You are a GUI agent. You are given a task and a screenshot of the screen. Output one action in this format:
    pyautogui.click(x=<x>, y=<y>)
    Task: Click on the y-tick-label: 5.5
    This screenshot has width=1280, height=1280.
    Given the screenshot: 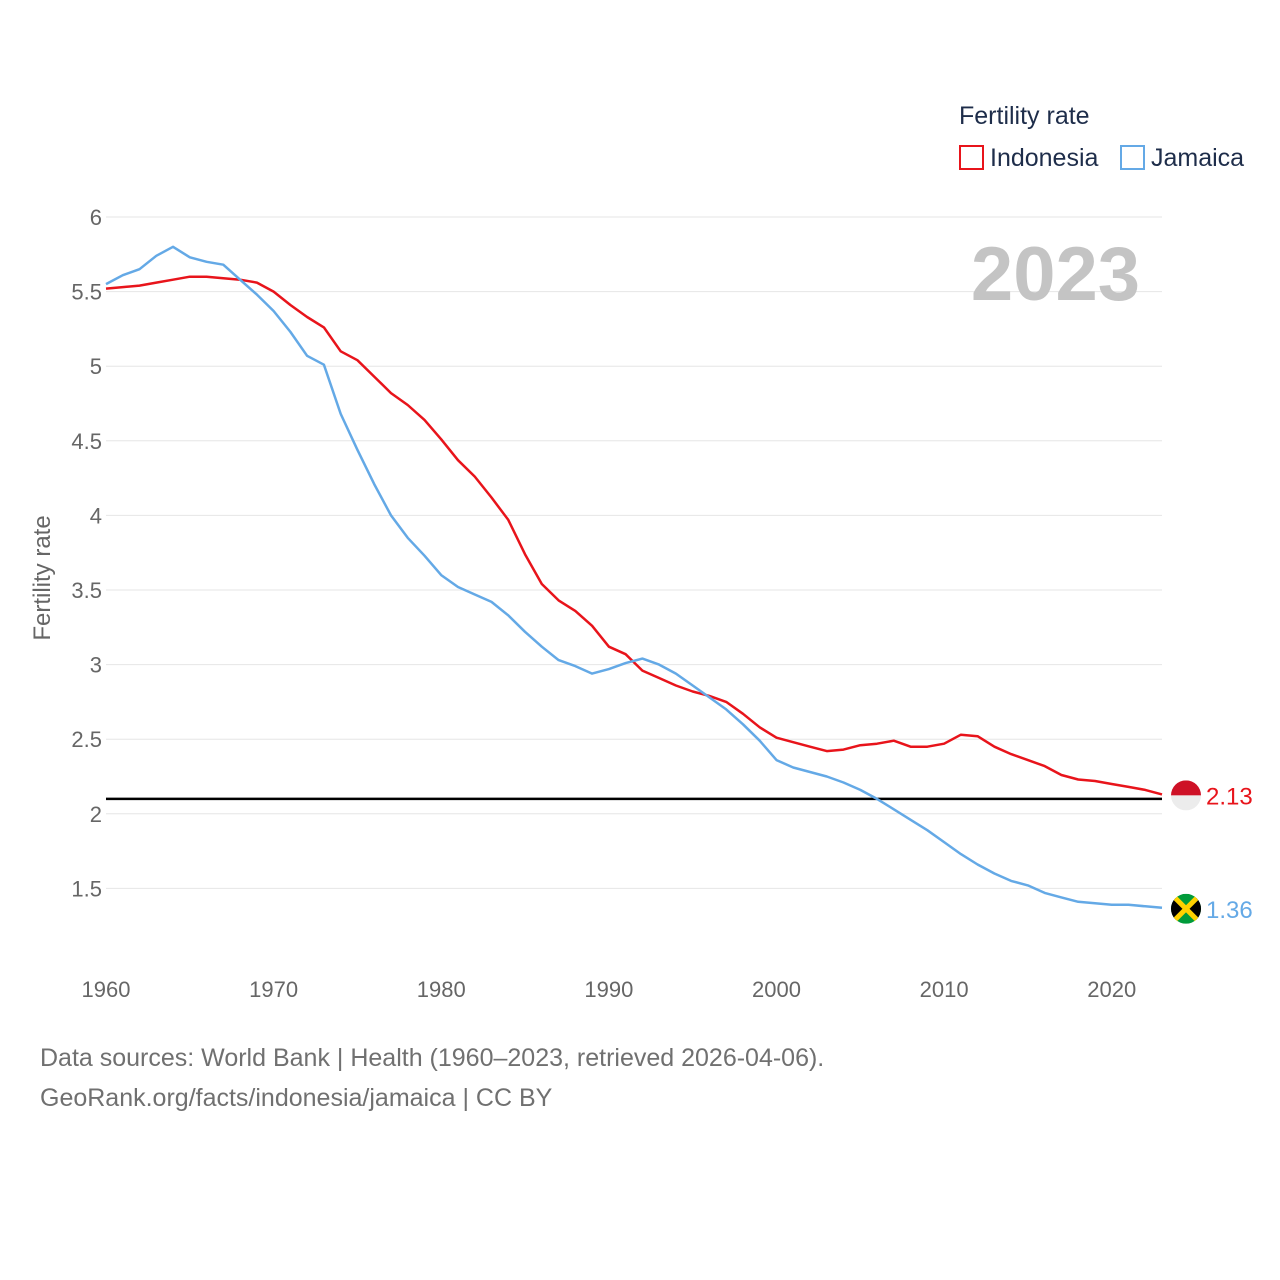 What is the action you would take?
    pyautogui.click(x=86, y=292)
    